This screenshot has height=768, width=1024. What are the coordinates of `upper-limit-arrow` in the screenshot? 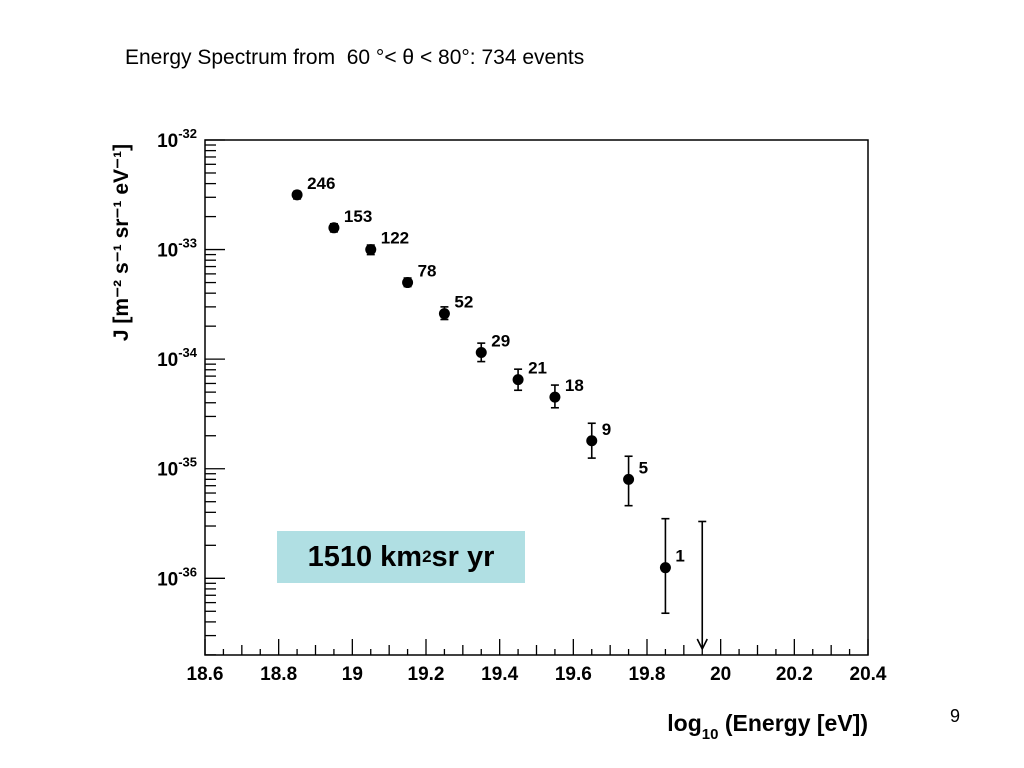 It's located at (702, 644).